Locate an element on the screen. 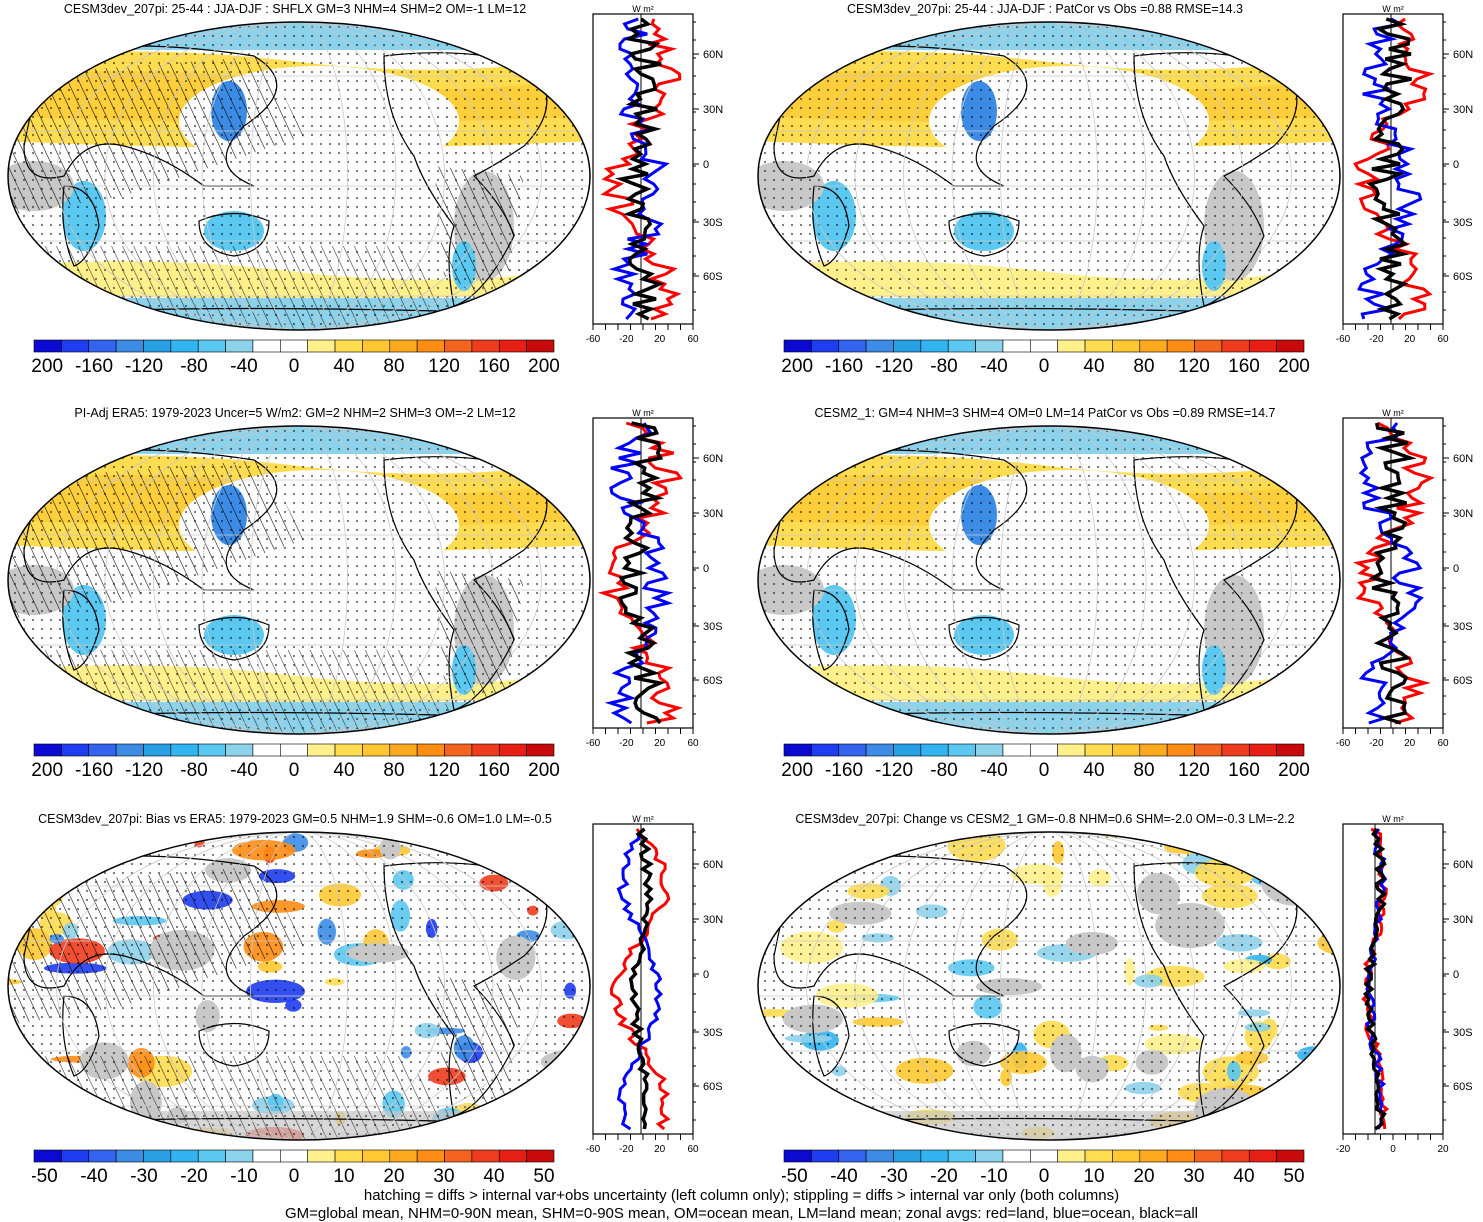 The height and width of the screenshot is (1222, 1483). zonal-x-tick: 0 is located at coordinates (1393, 1149).